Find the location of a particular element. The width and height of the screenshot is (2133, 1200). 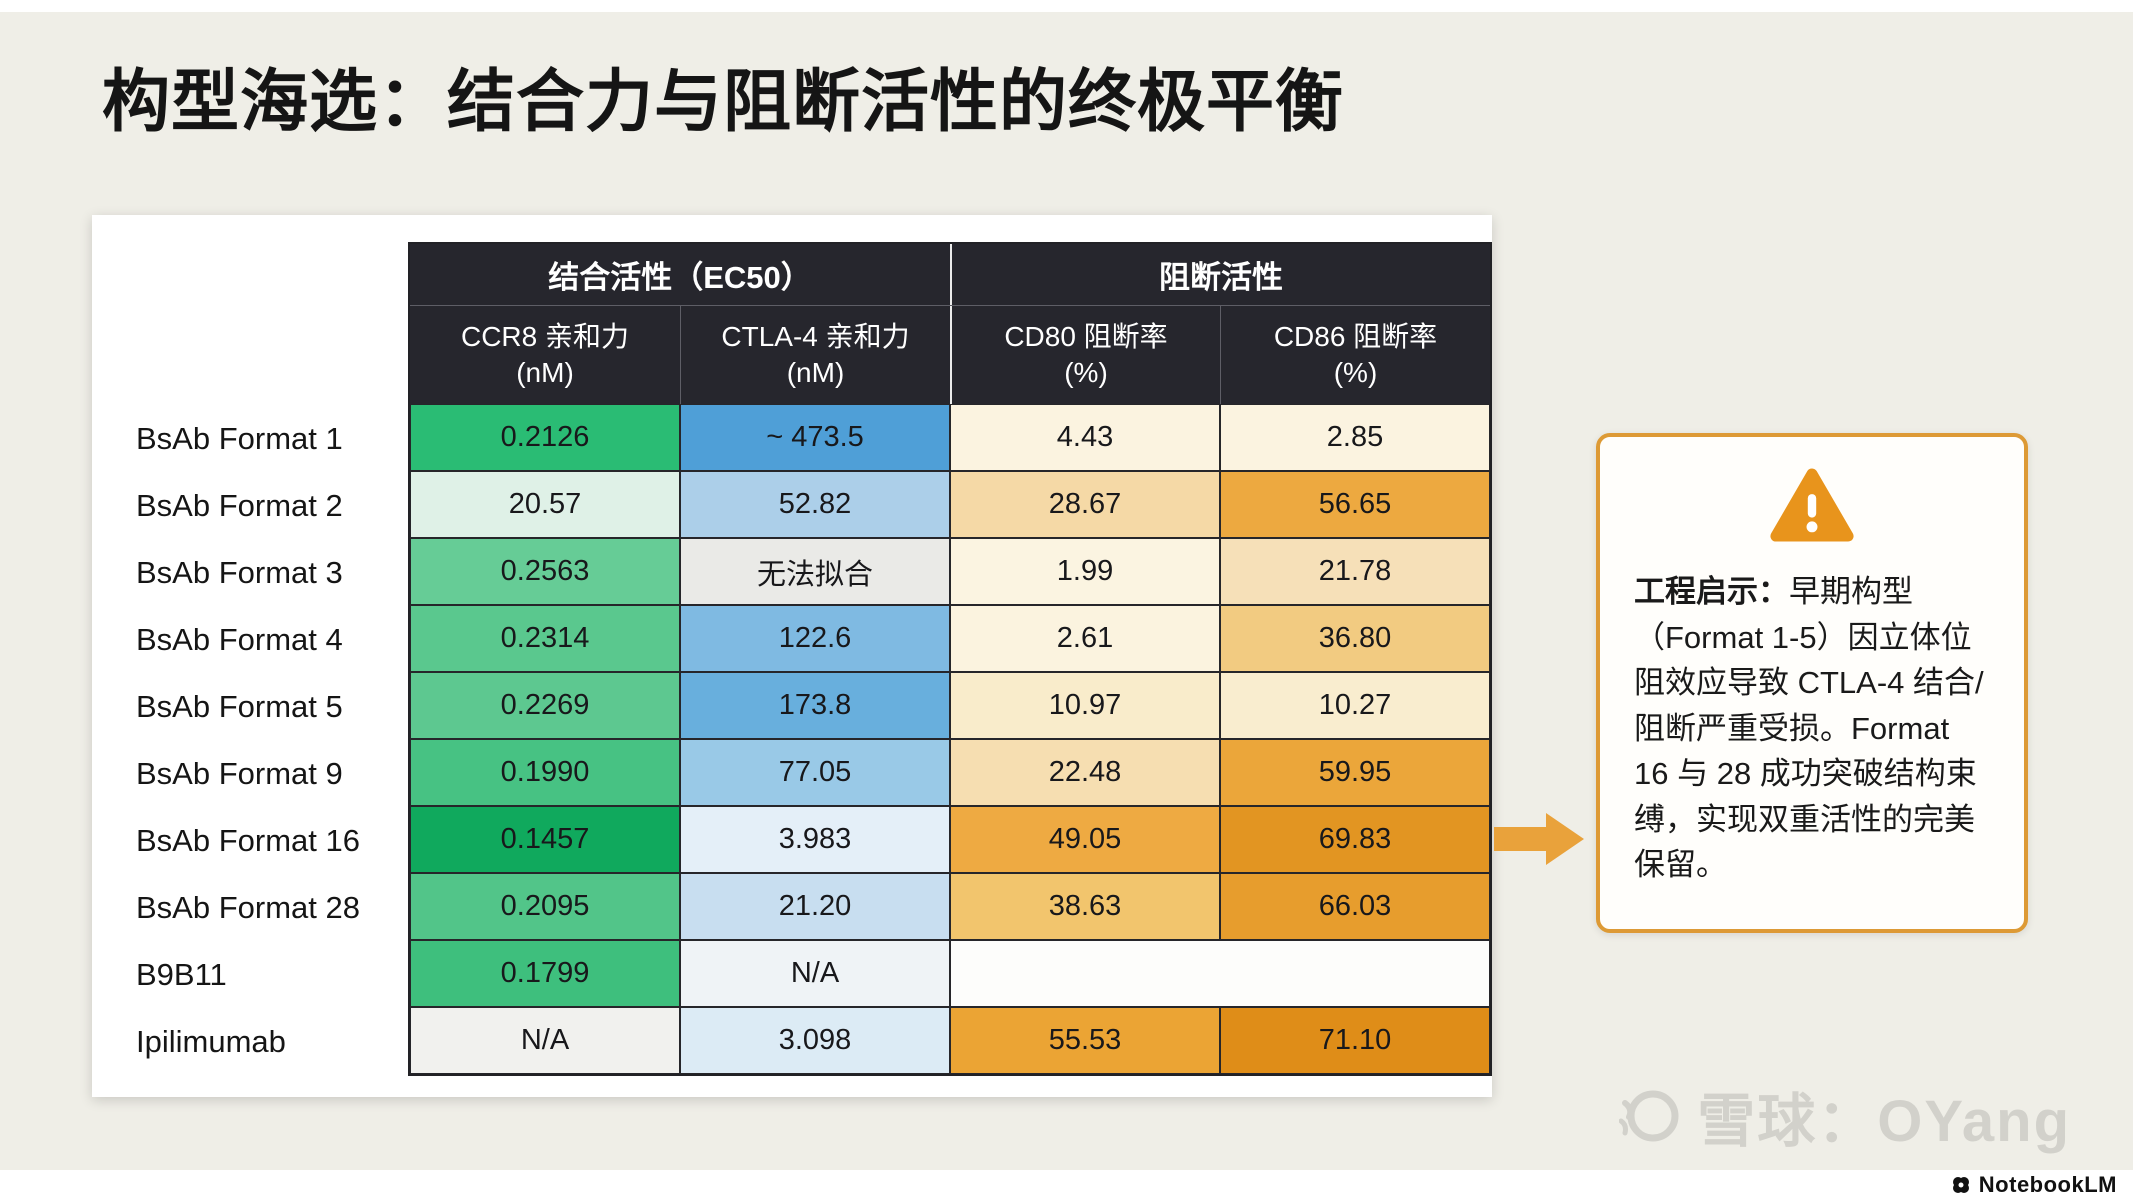

row-label: BsAb Format 2 is located at coordinates (239, 505).